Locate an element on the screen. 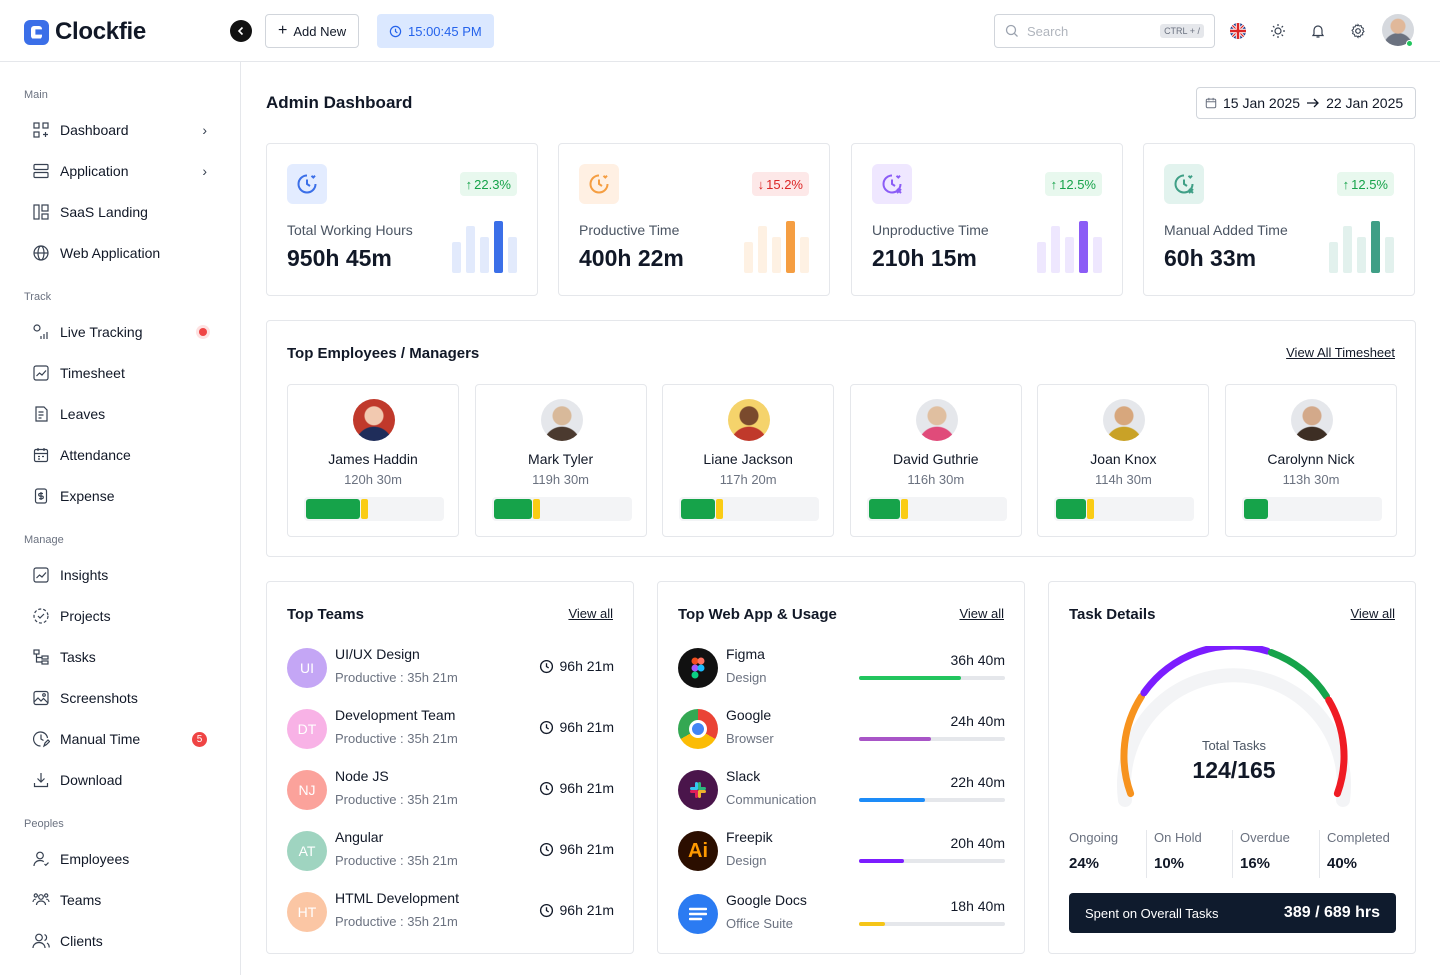 The height and width of the screenshot is (975, 1440). sidebar-item-expense: Expense is located at coordinates (121, 496).